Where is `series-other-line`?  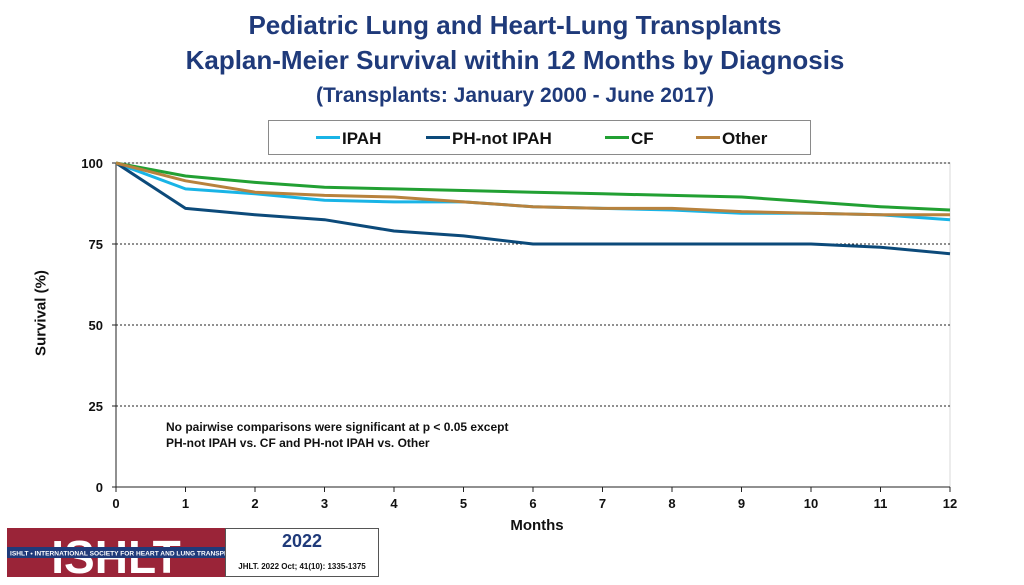
series-other-line is located at coordinates (532, 189).